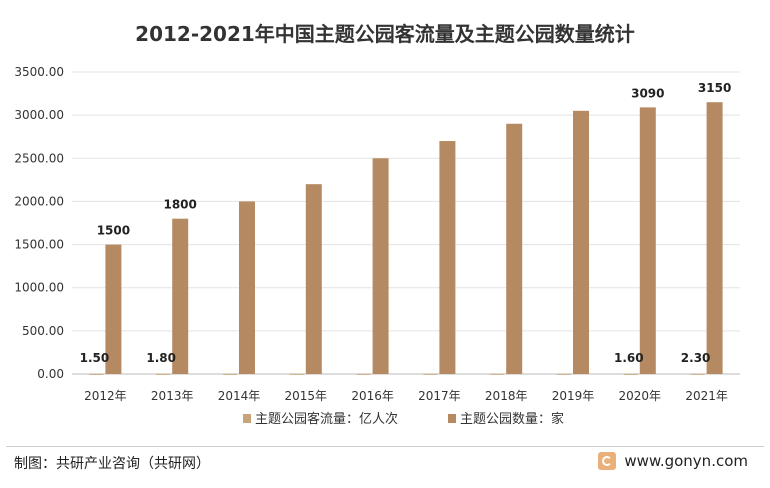 The width and height of the screenshot is (770, 488). Describe the element at coordinates (39, 115) in the screenshot. I see `y-tick-label: 3000.00` at that location.